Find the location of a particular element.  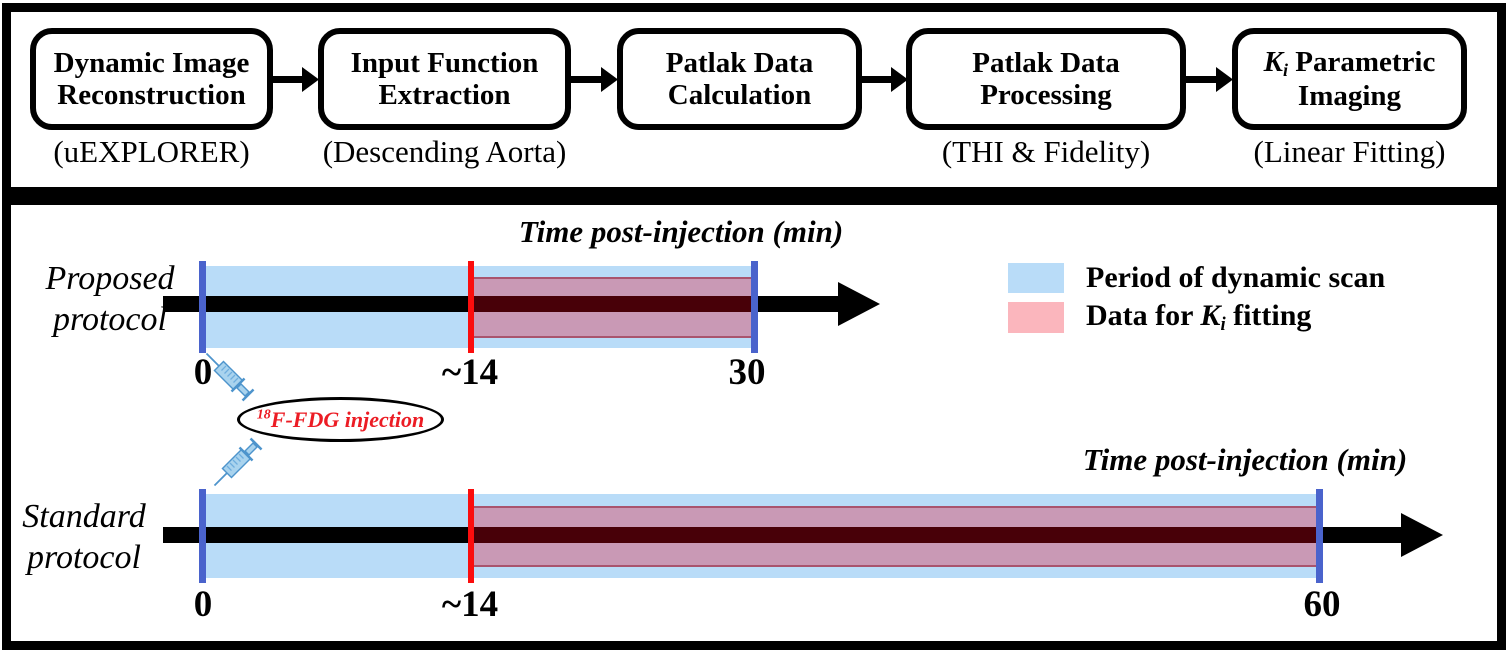

proposed-time-axis is located at coordinates (501, 304).